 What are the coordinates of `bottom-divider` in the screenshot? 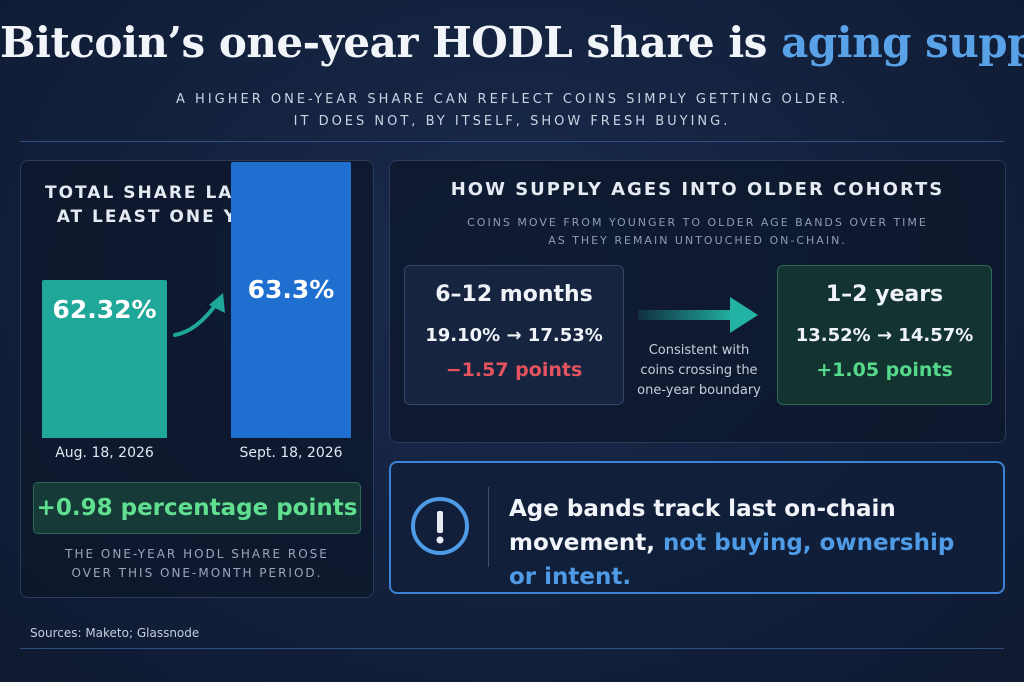 It's located at (512, 648).